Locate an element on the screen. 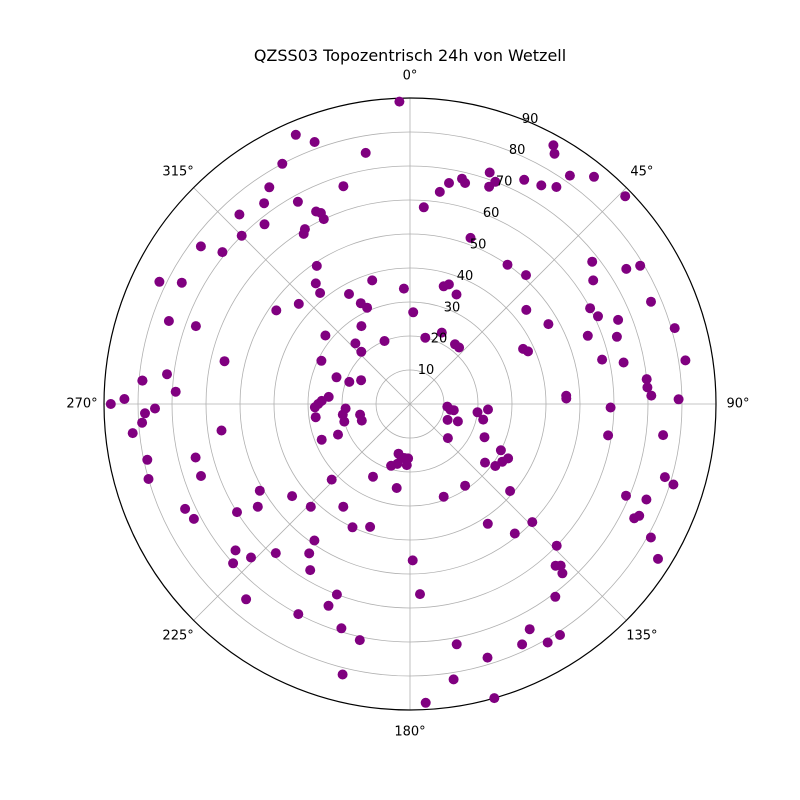 This screenshot has width=800, height=800. radial-tick-label: 20 is located at coordinates (439, 339).